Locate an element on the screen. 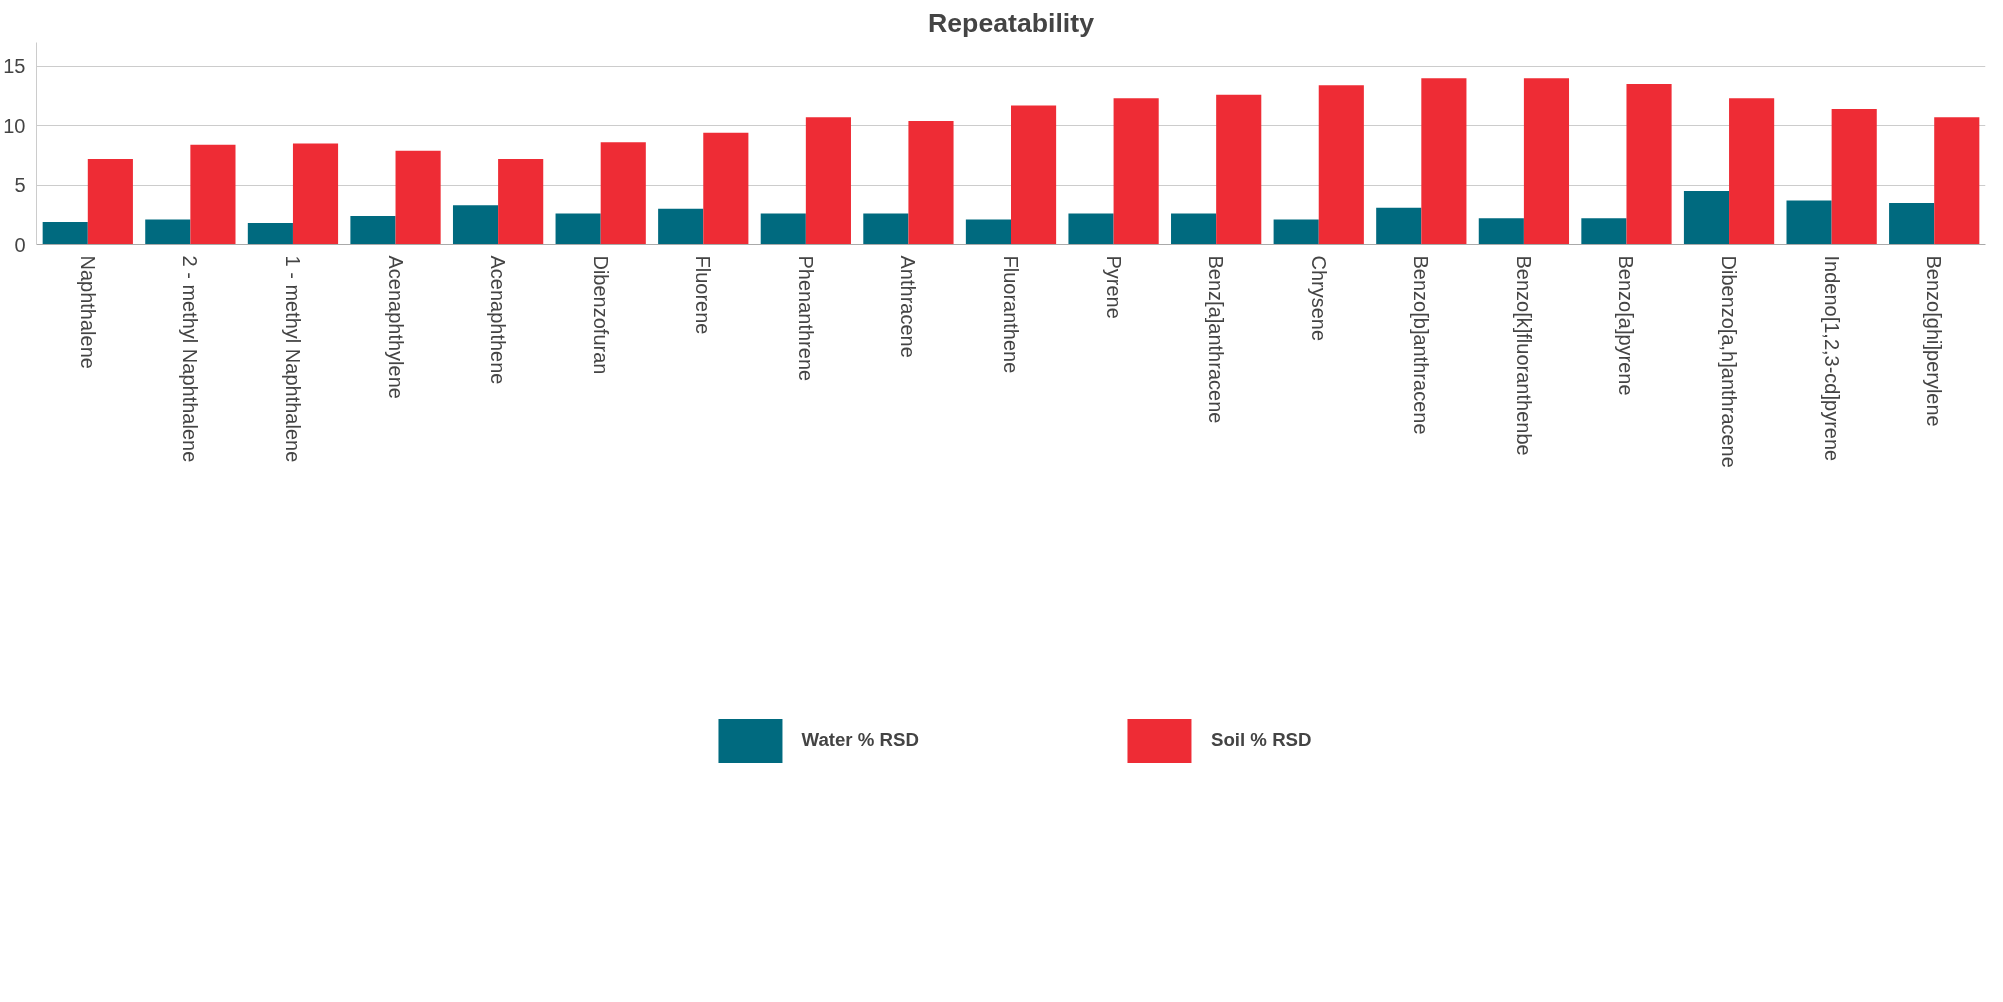 This screenshot has height=1002, width=2003. x-tick-label: Benzo[ghi]perylene is located at coordinates (1934, 341).